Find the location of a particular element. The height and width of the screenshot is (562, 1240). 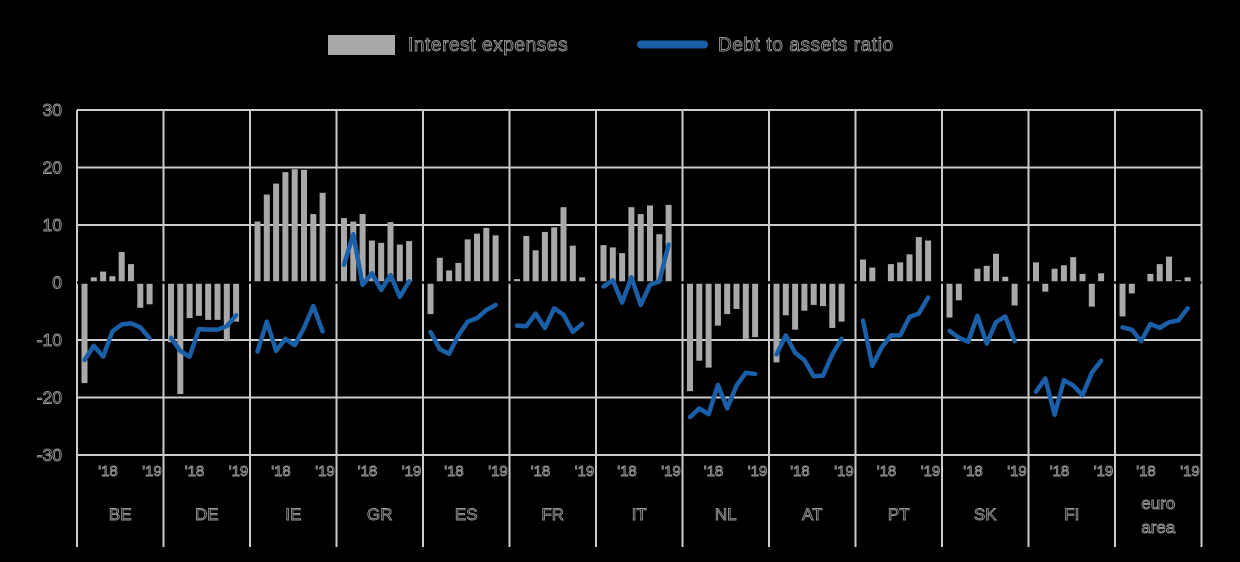

country-label: DE is located at coordinates (207, 514).